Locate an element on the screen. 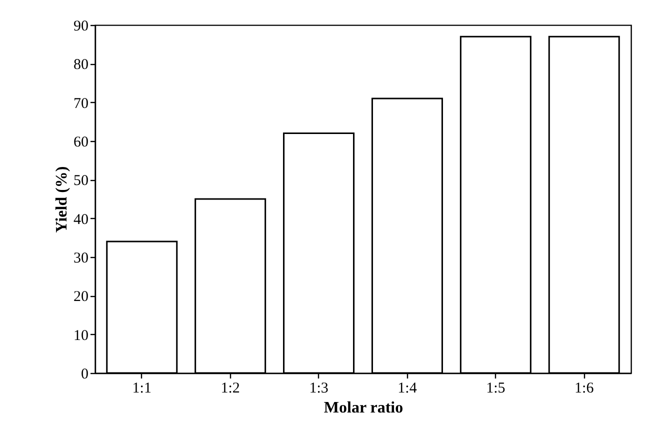  x-tick-label: 1:6 is located at coordinates (584, 388).